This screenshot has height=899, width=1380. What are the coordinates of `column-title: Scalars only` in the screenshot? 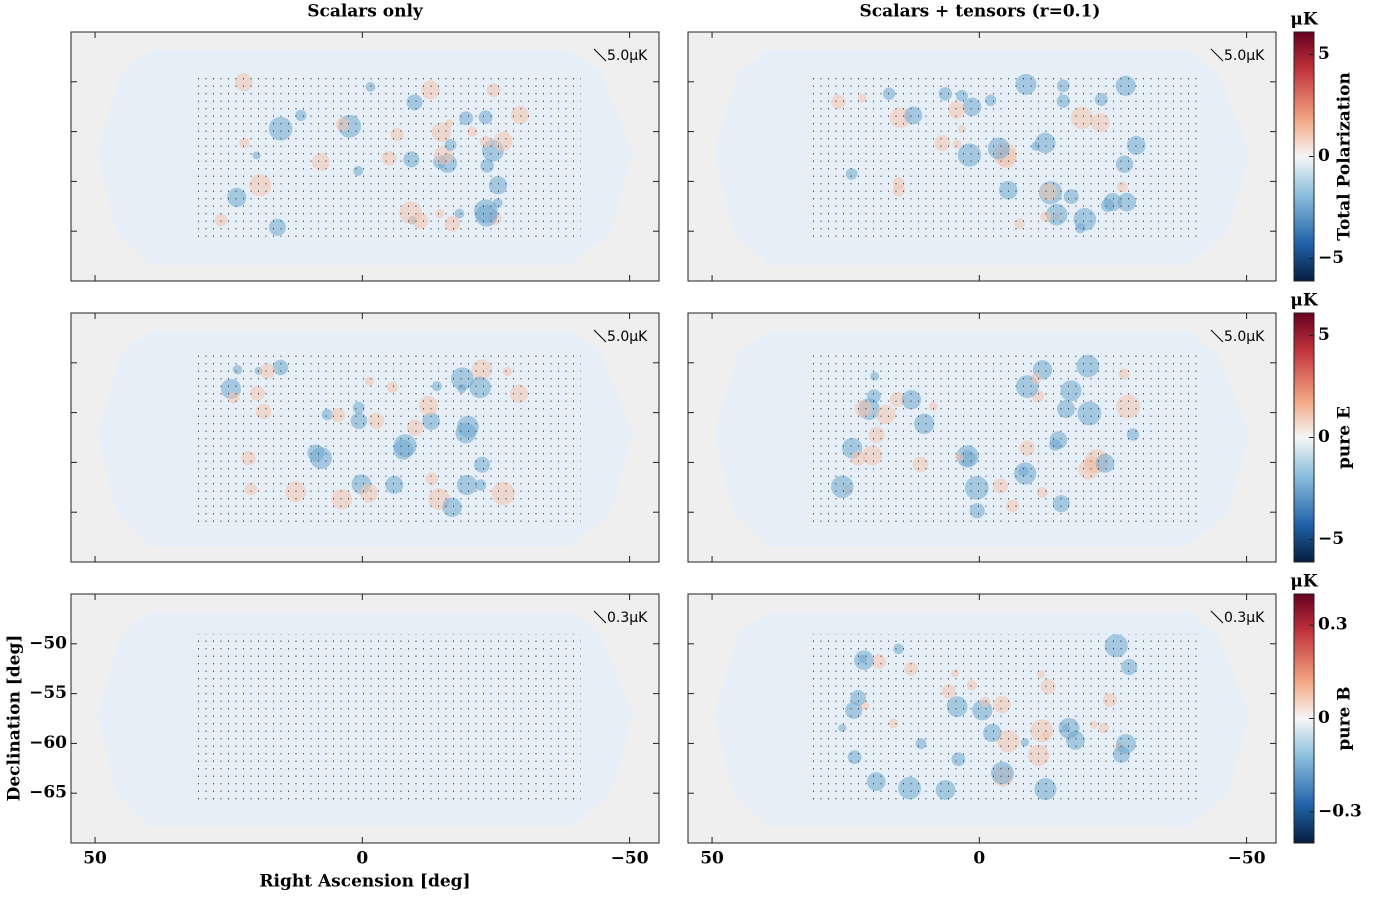 It's located at (365, 12).